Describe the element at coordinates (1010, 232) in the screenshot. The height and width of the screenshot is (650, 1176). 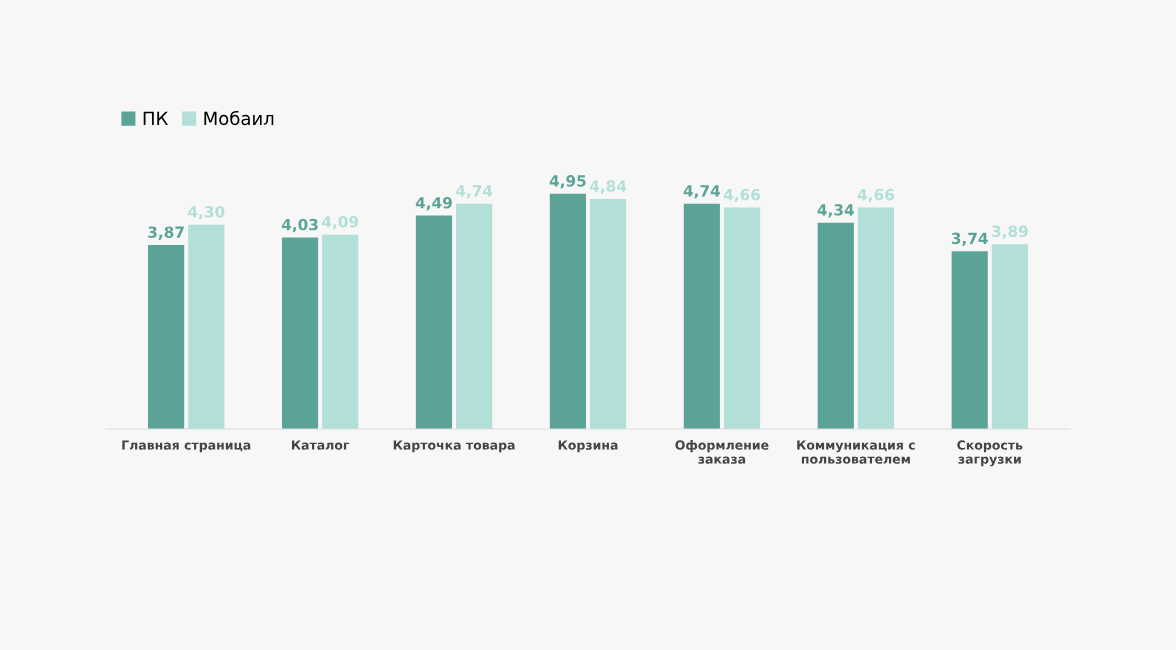
I see `data-label: 3,89` at that location.